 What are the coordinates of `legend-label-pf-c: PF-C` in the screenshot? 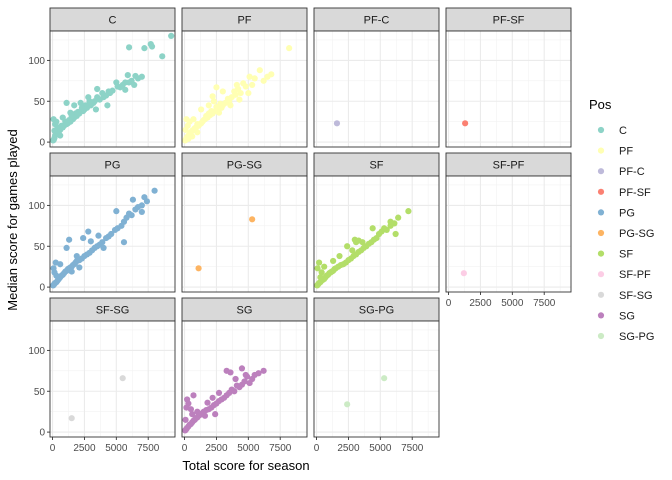 It's located at (632, 172).